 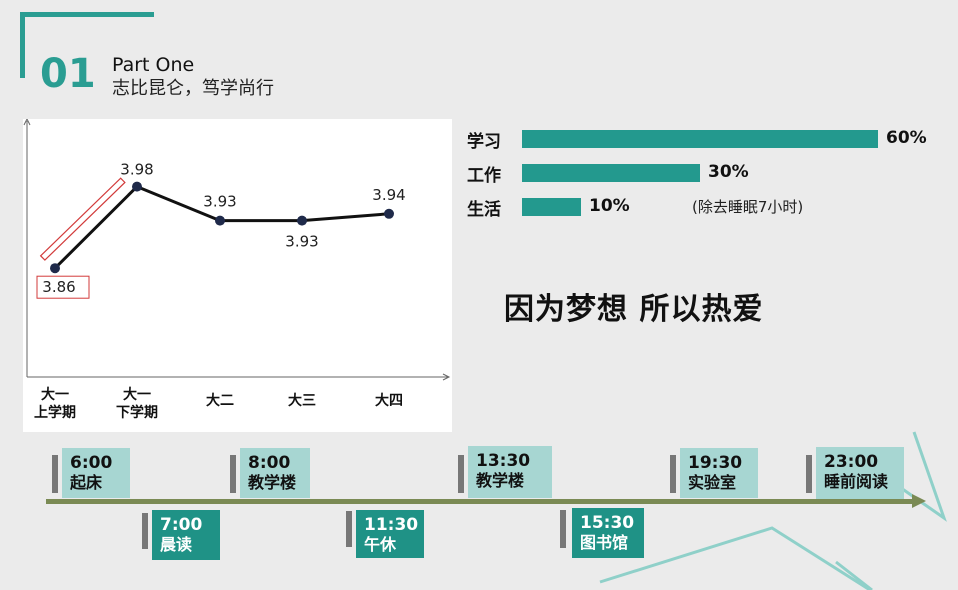 I want to click on slogan: 因为梦想 所以热爱, so click(x=634, y=309).